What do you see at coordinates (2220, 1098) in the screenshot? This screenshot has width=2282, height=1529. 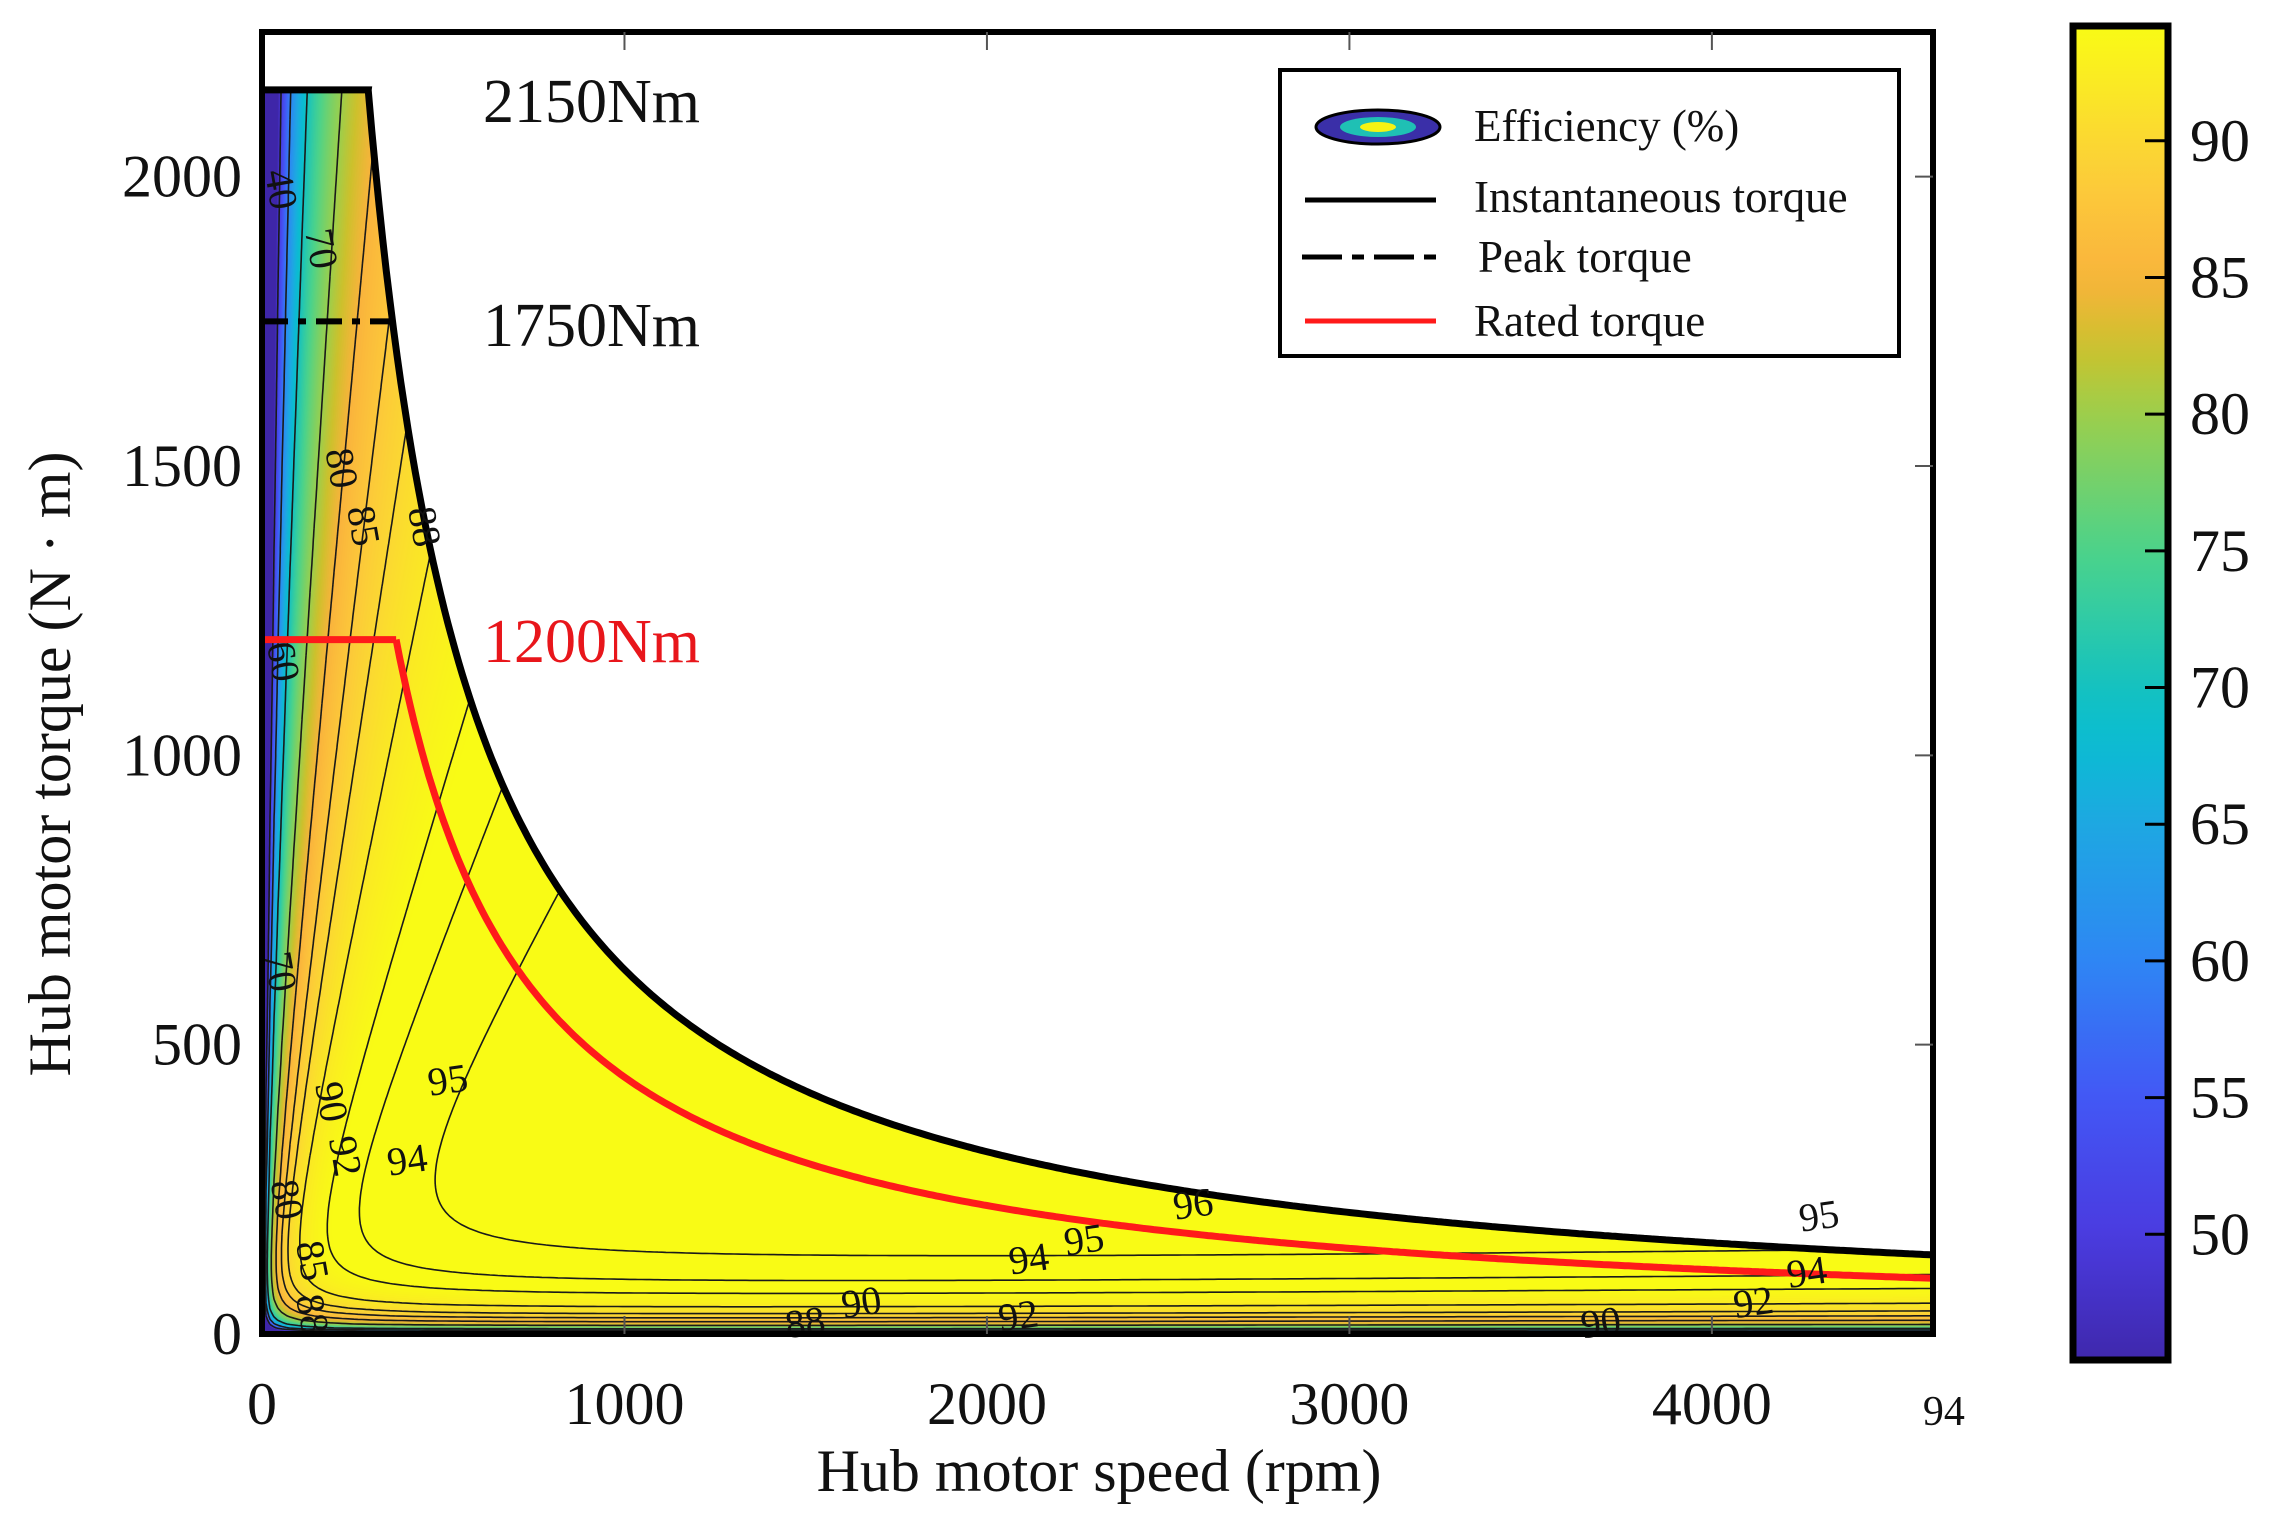 I see `colorbar-tick-label: 55` at bounding box center [2220, 1098].